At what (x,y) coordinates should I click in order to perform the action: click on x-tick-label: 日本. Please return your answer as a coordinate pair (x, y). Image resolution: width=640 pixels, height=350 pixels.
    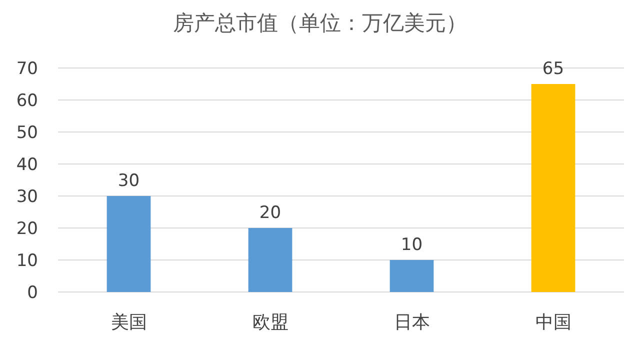
    Looking at the image, I should click on (412, 322).